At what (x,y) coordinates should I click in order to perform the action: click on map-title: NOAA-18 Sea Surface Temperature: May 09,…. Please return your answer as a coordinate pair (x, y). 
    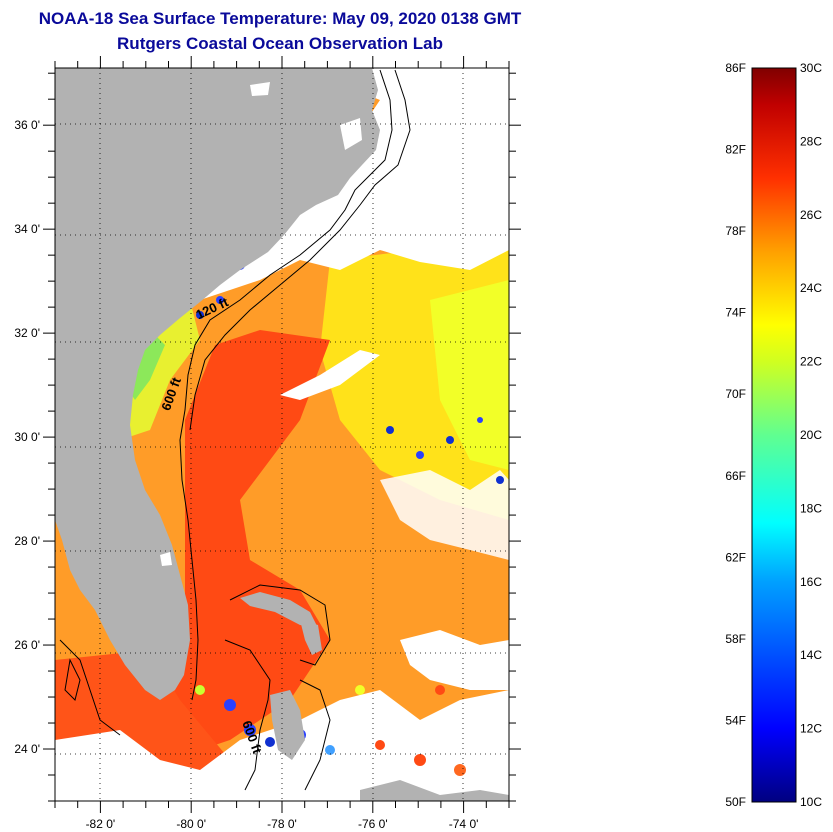
    Looking at the image, I should click on (280, 18).